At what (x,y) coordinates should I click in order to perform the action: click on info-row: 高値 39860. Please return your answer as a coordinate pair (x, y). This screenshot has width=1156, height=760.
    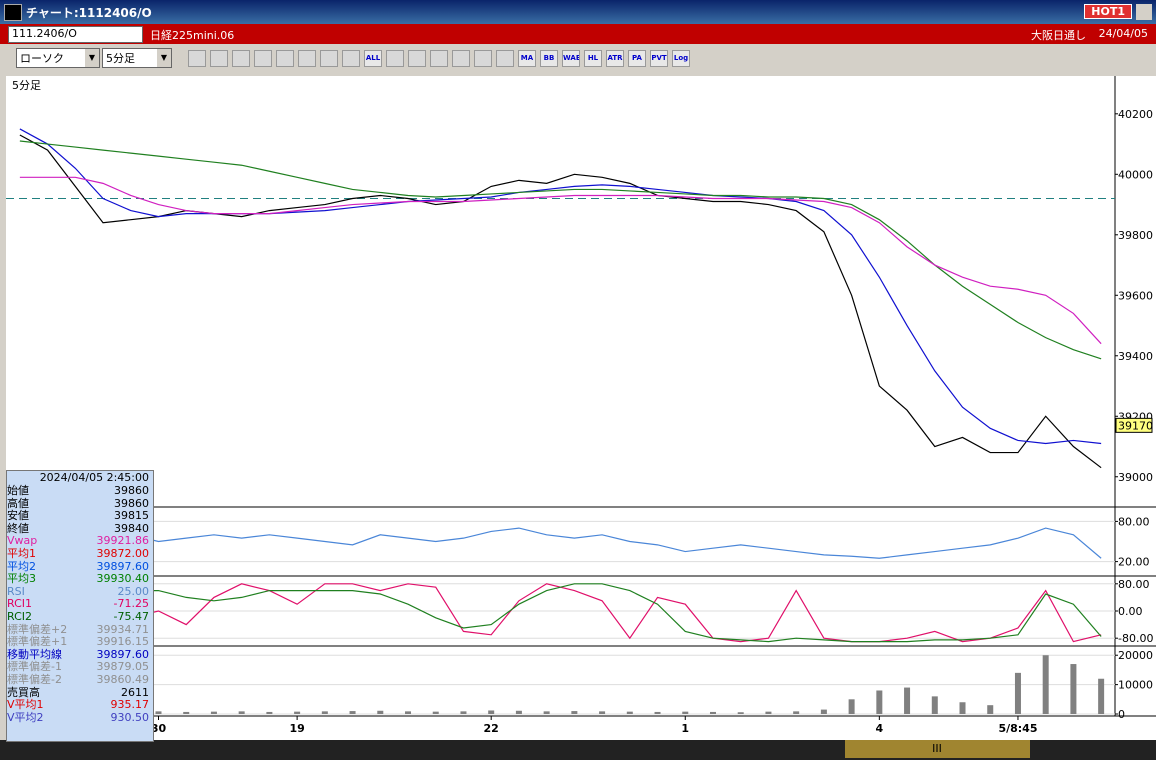
    Looking at the image, I should click on (80, 503).